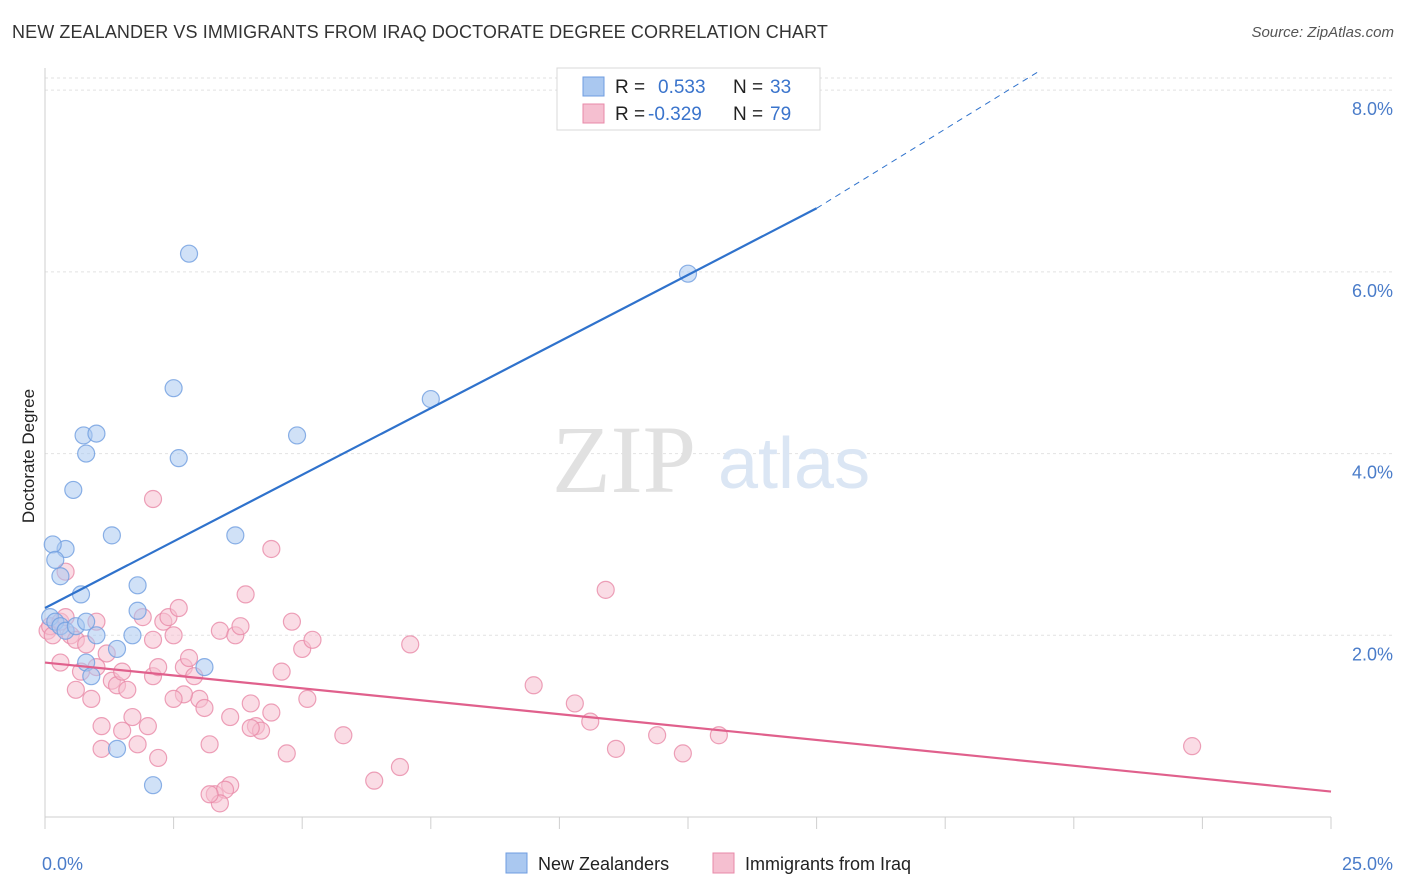 The height and width of the screenshot is (892, 1406). I want to click on bottom-swatch-iraq, so click(723, 863).